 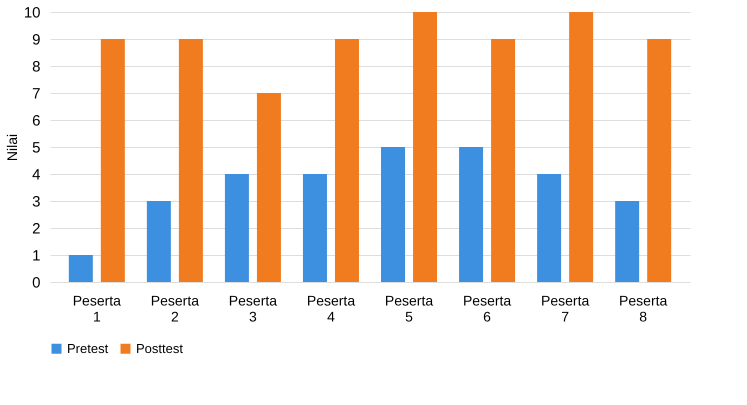 What do you see at coordinates (160, 348) in the screenshot?
I see `legend-label: Posttest` at bounding box center [160, 348].